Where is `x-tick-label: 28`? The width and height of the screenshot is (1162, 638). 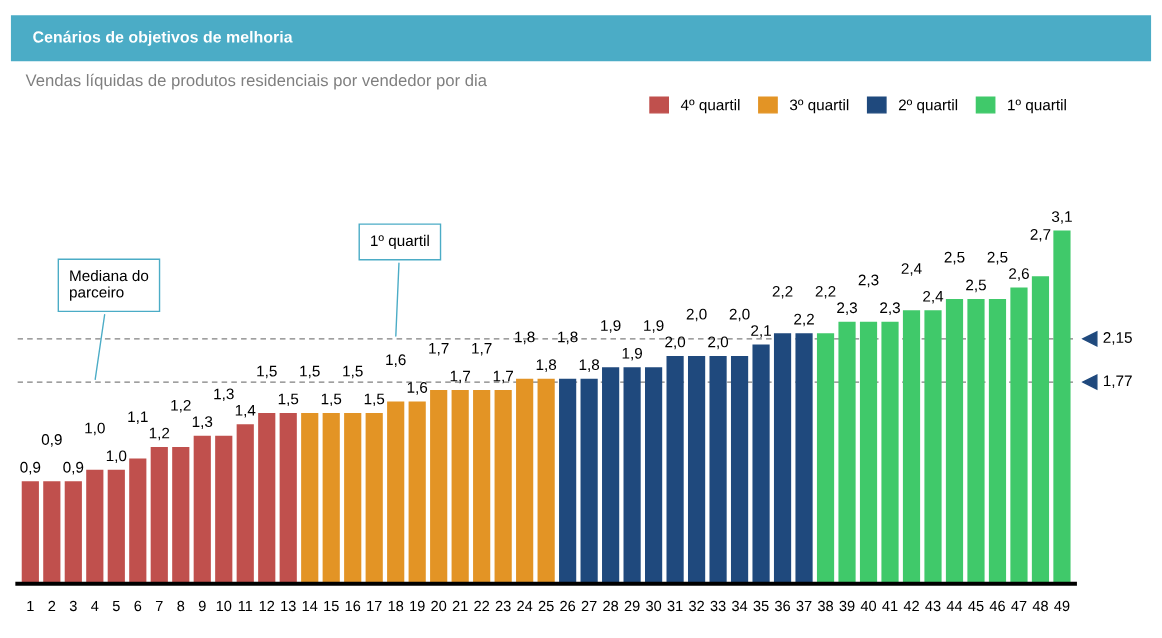 x-tick-label: 28 is located at coordinates (611, 606).